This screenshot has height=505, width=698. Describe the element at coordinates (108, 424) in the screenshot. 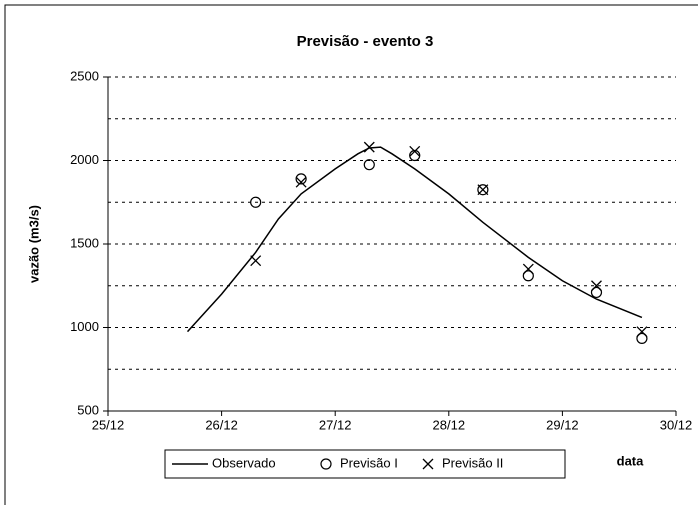

I see `x-tick-label: 25/12` at that location.